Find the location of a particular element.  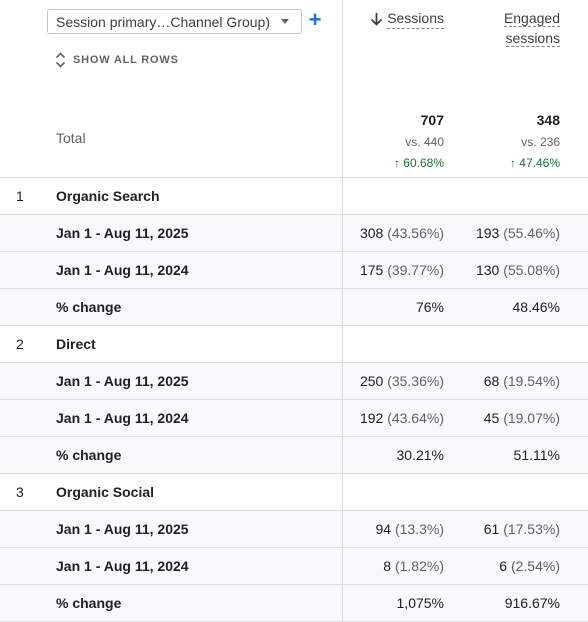

show-all-rows-button: SHOW ALL ROWS is located at coordinates (117, 60).